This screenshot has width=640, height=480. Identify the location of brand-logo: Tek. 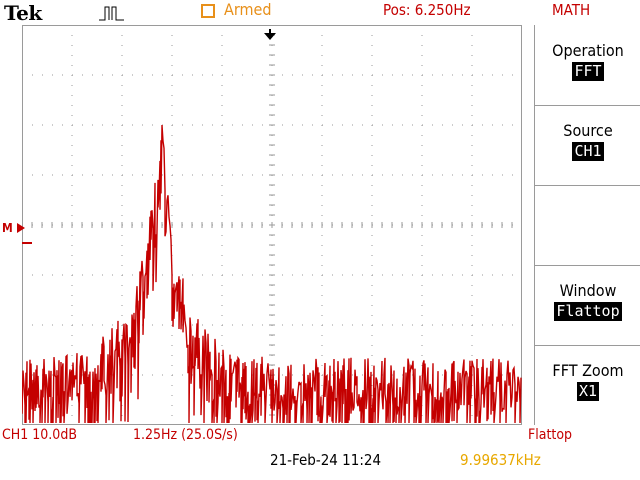
(23, 13).